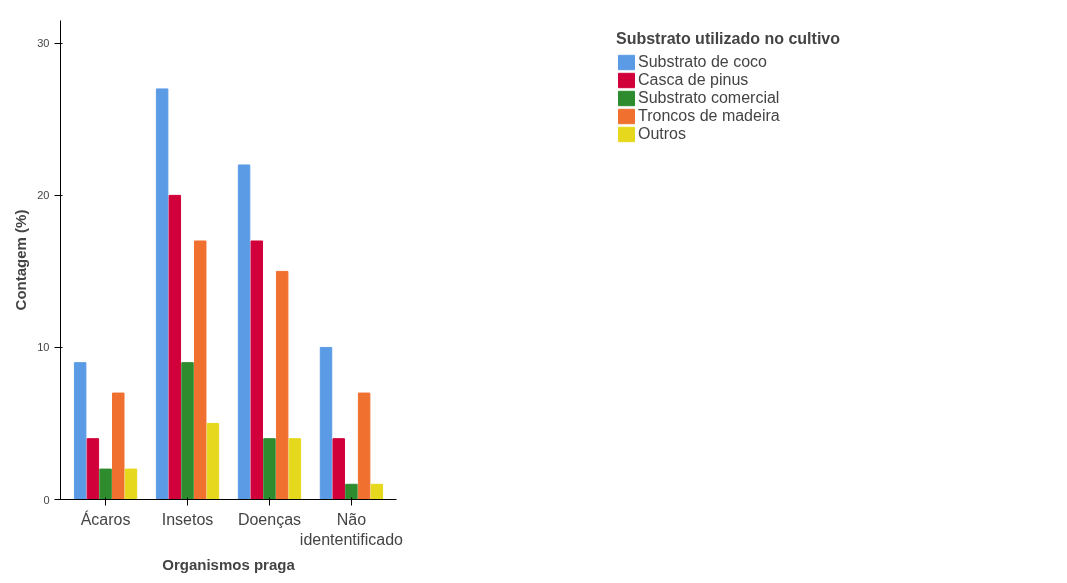 Image resolution: width=1067 pixels, height=583 pixels. I want to click on x-tick-label: Ácaros, so click(105, 518).